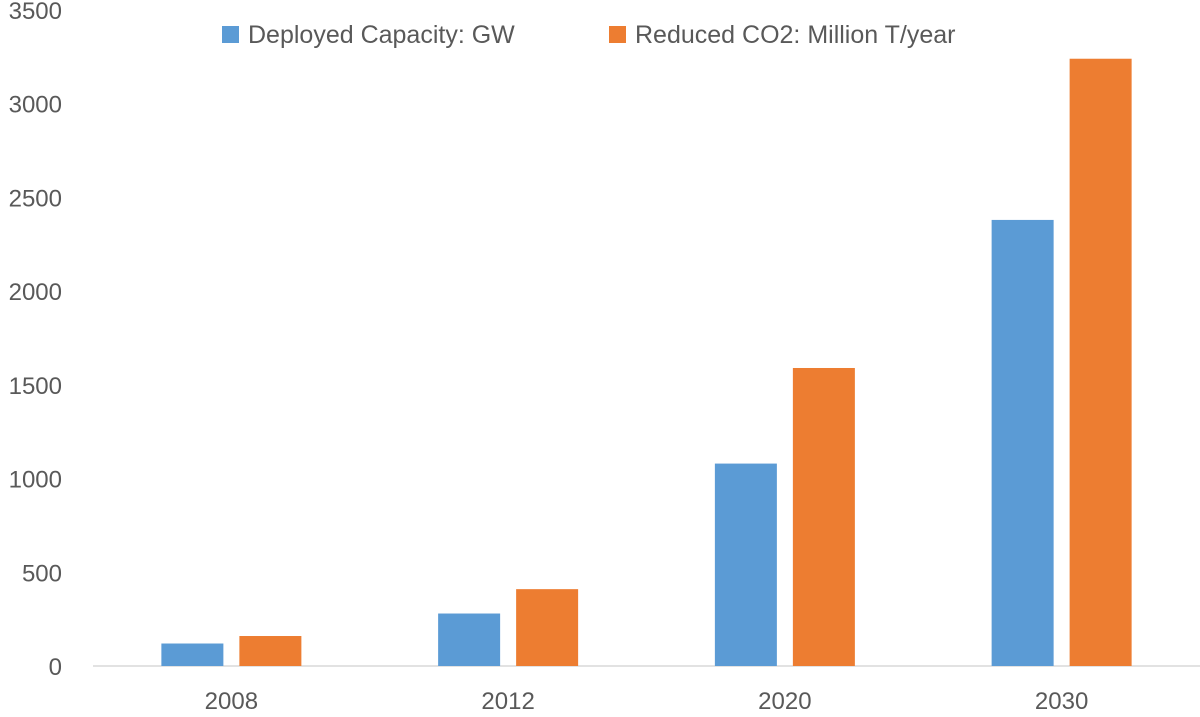  Describe the element at coordinates (617, 34) in the screenshot. I see `legend-swatch-reduced-co2` at that location.